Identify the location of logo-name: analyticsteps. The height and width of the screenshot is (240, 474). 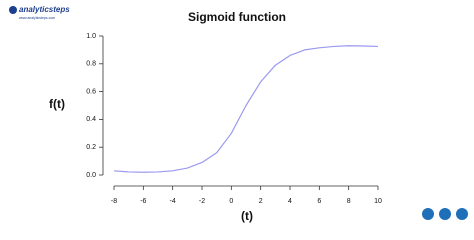
(44, 9).